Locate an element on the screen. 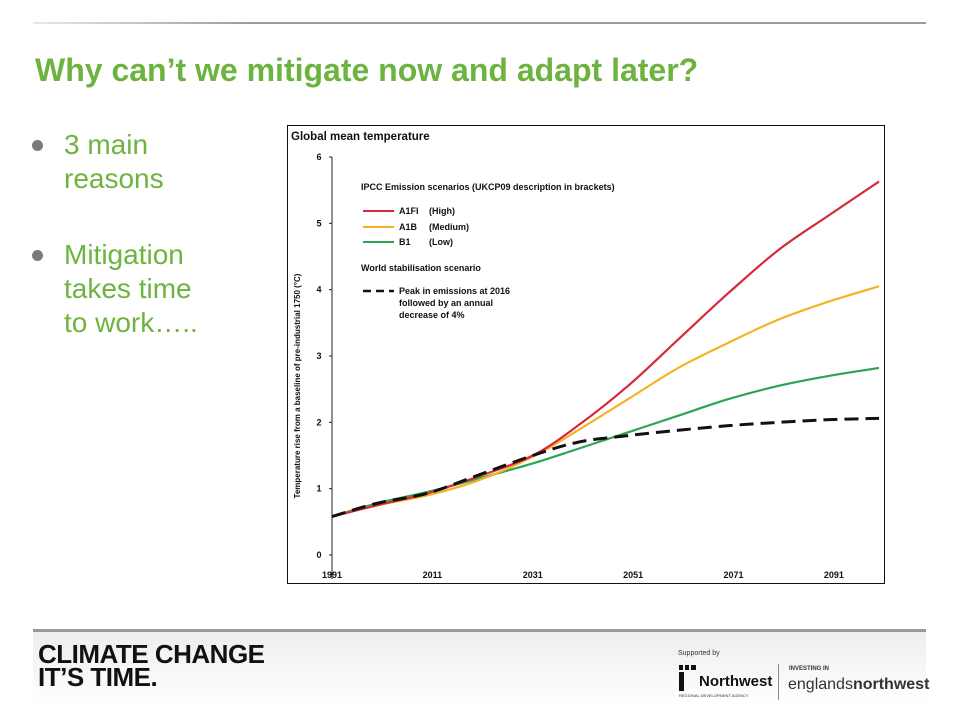 Image resolution: width=960 pixels, height=720 pixels. bullet-line: takes time is located at coordinates (128, 288).